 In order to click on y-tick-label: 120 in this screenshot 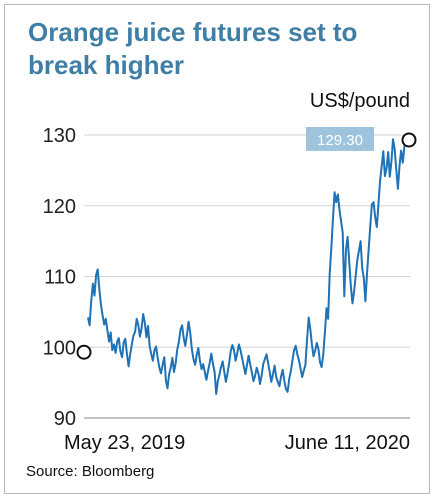, I will do `click(59, 207)`.